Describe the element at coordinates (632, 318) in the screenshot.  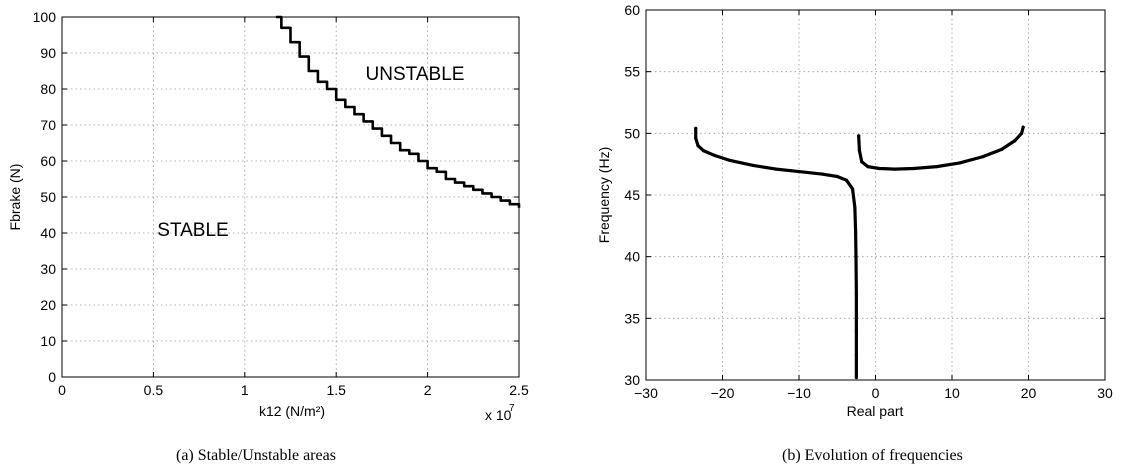
I see `chart-b-y-tick-label: 35` at that location.